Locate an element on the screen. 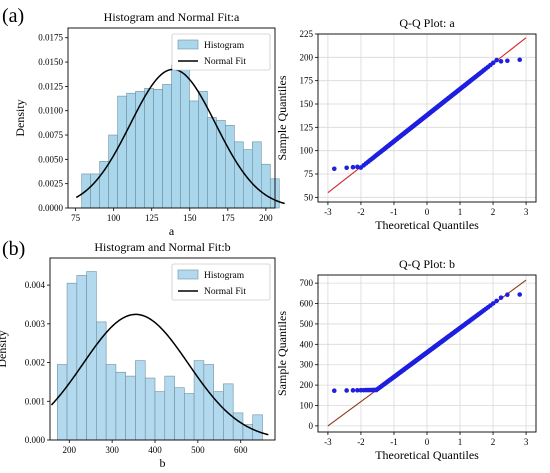 This screenshot has width=550, height=473. y-tick-label: 175 is located at coordinates (307, 81).